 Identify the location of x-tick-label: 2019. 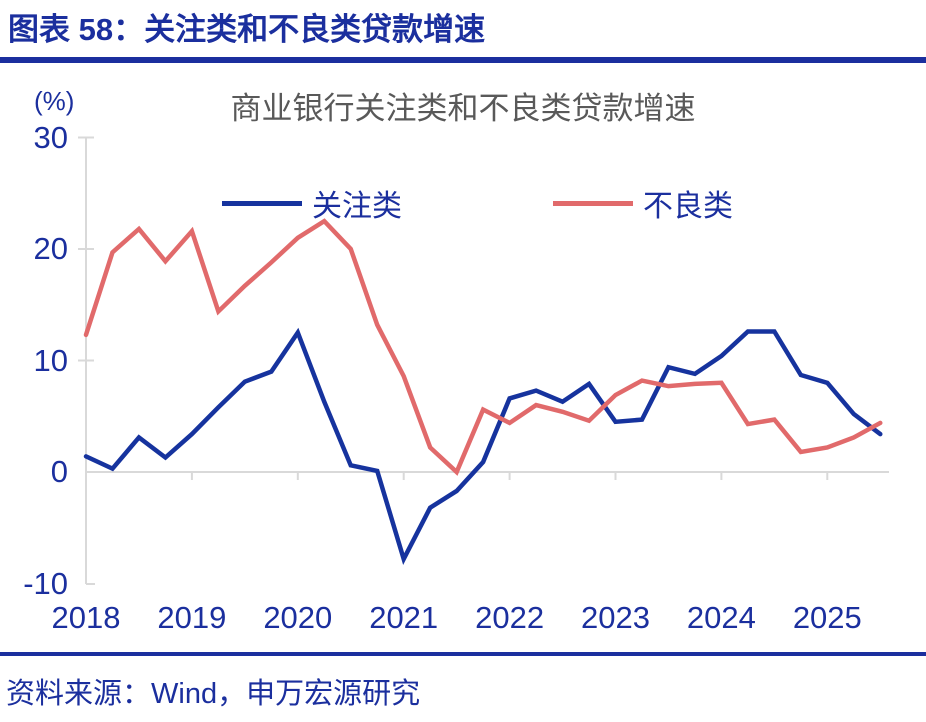
(192, 617).